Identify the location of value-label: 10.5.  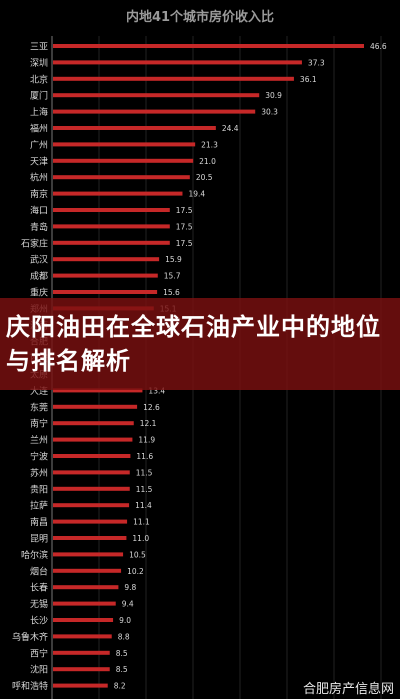
(137, 554).